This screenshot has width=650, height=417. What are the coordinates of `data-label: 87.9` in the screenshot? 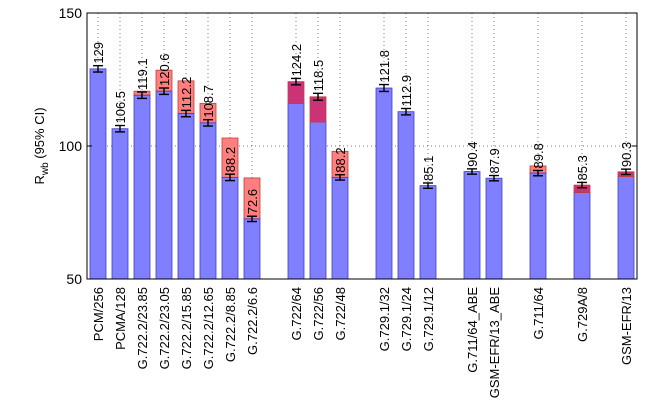 It's located at (494, 160).